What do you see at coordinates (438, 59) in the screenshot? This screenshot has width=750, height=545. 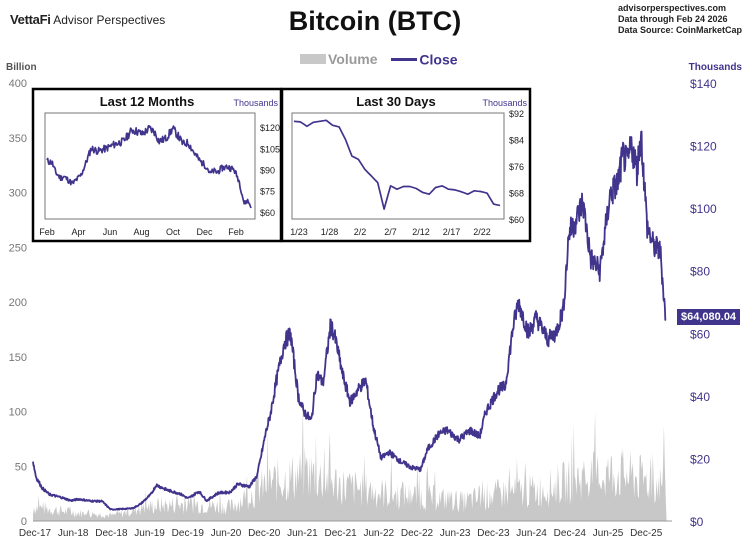 I see `legend-close-label: Close` at bounding box center [438, 59].